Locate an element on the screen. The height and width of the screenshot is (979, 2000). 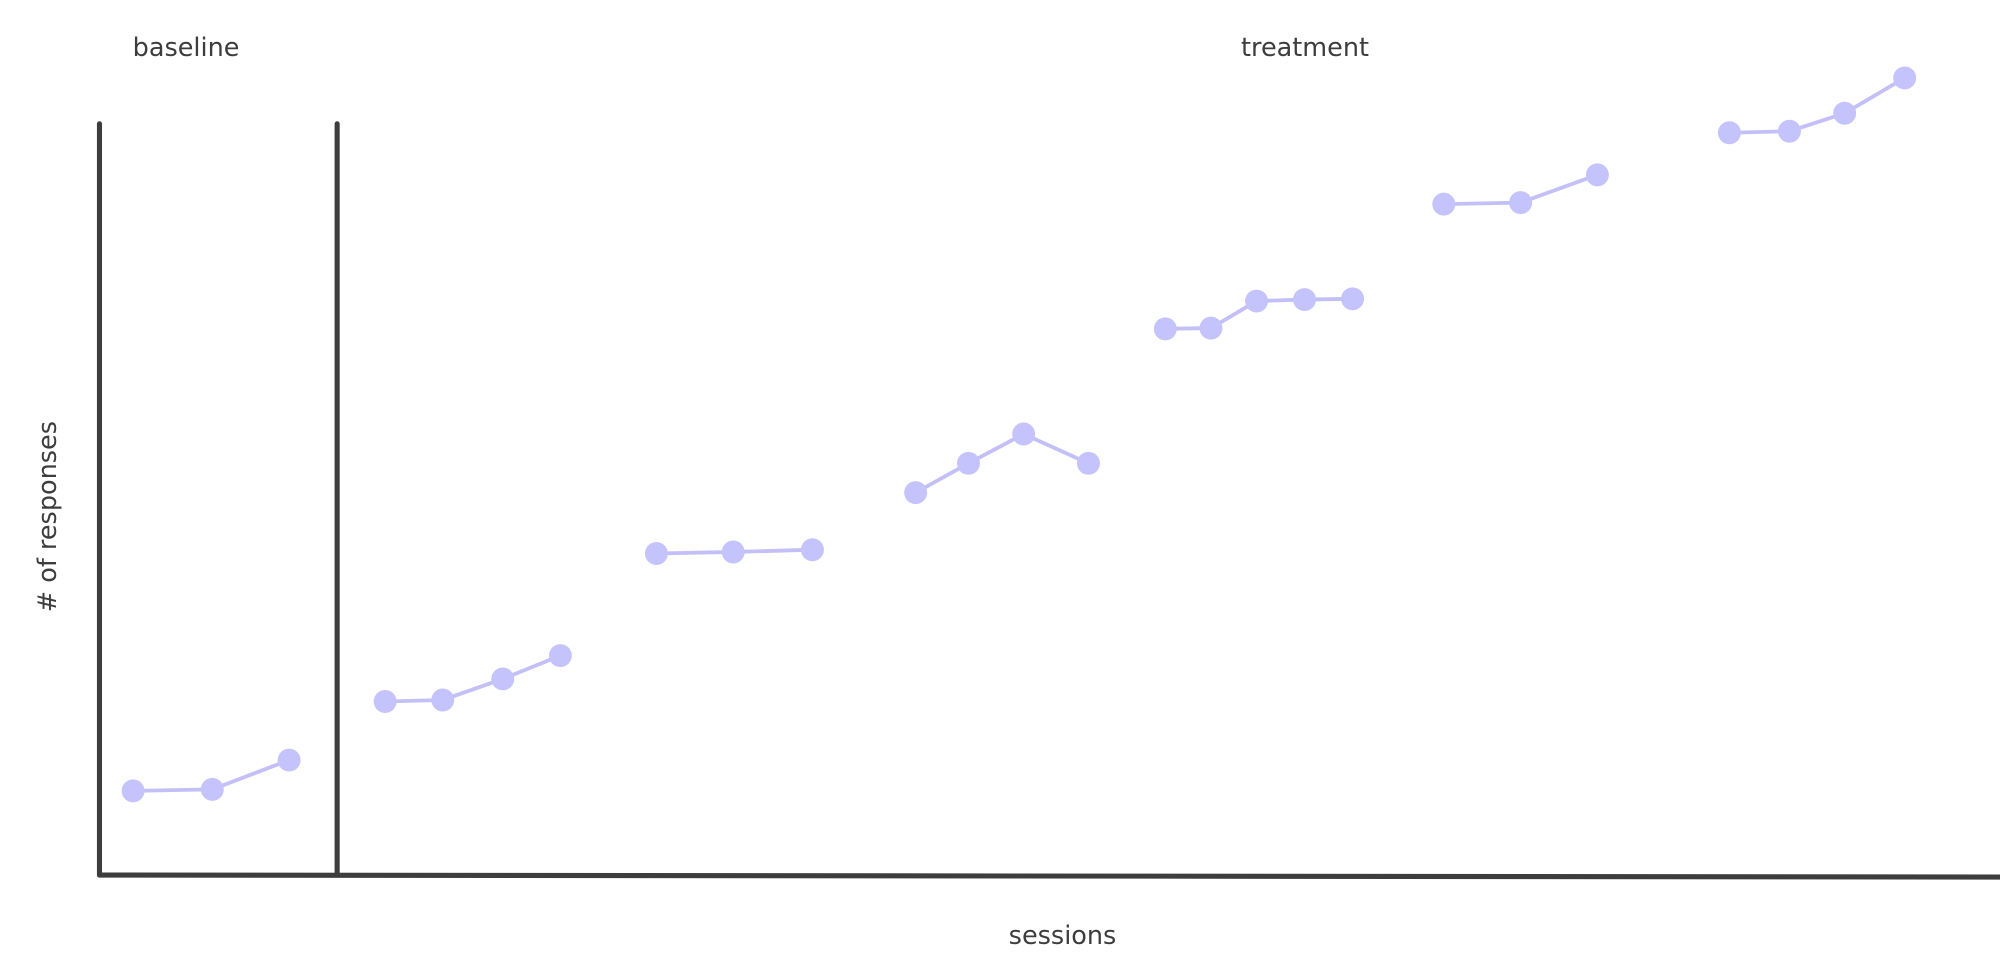
x-axis-label: sessions is located at coordinates (1063, 936).